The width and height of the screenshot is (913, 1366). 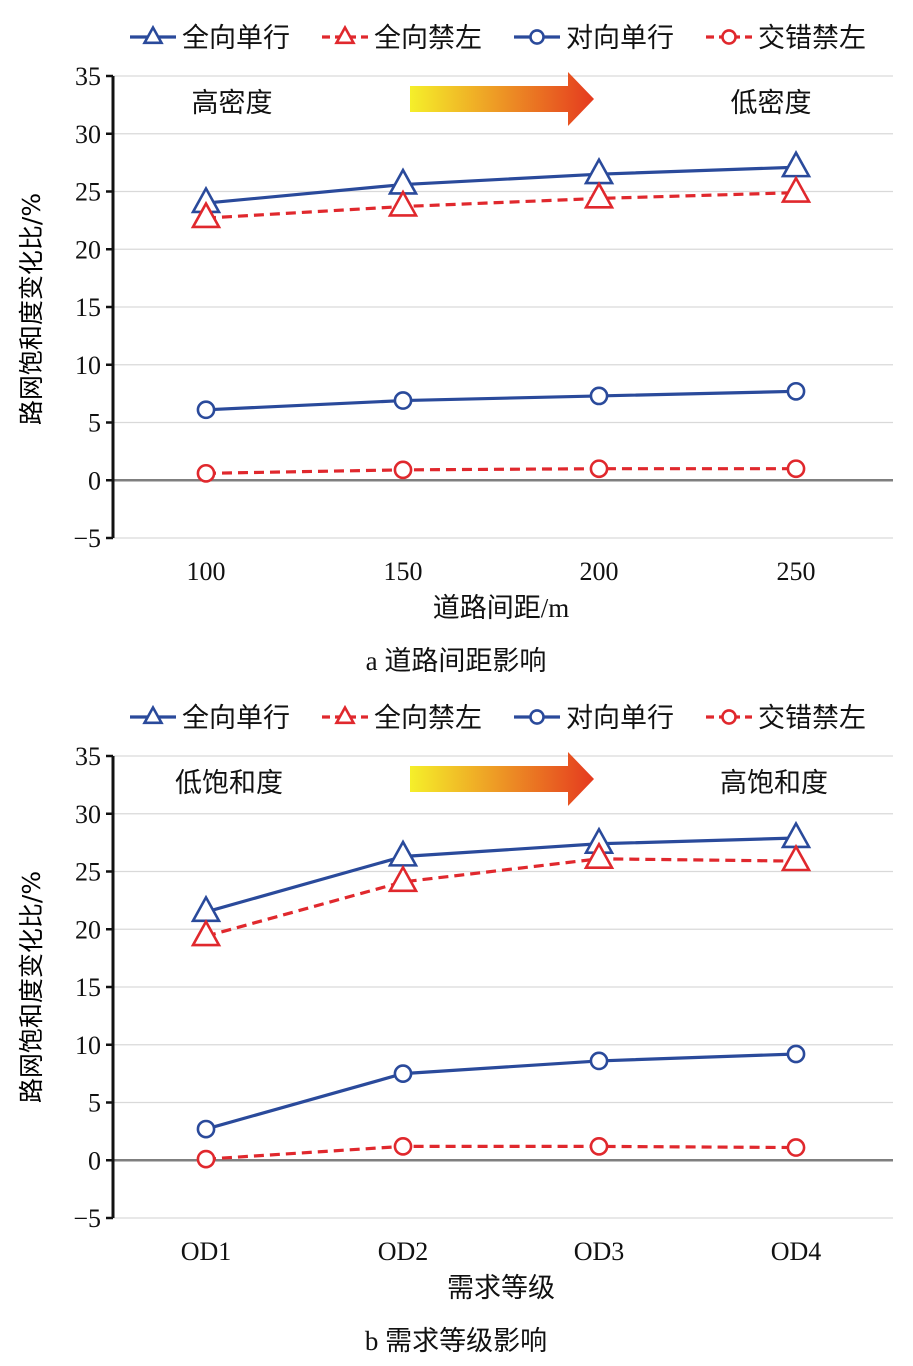 I want to click on x-tick-label: OD1, so click(x=206, y=1251).